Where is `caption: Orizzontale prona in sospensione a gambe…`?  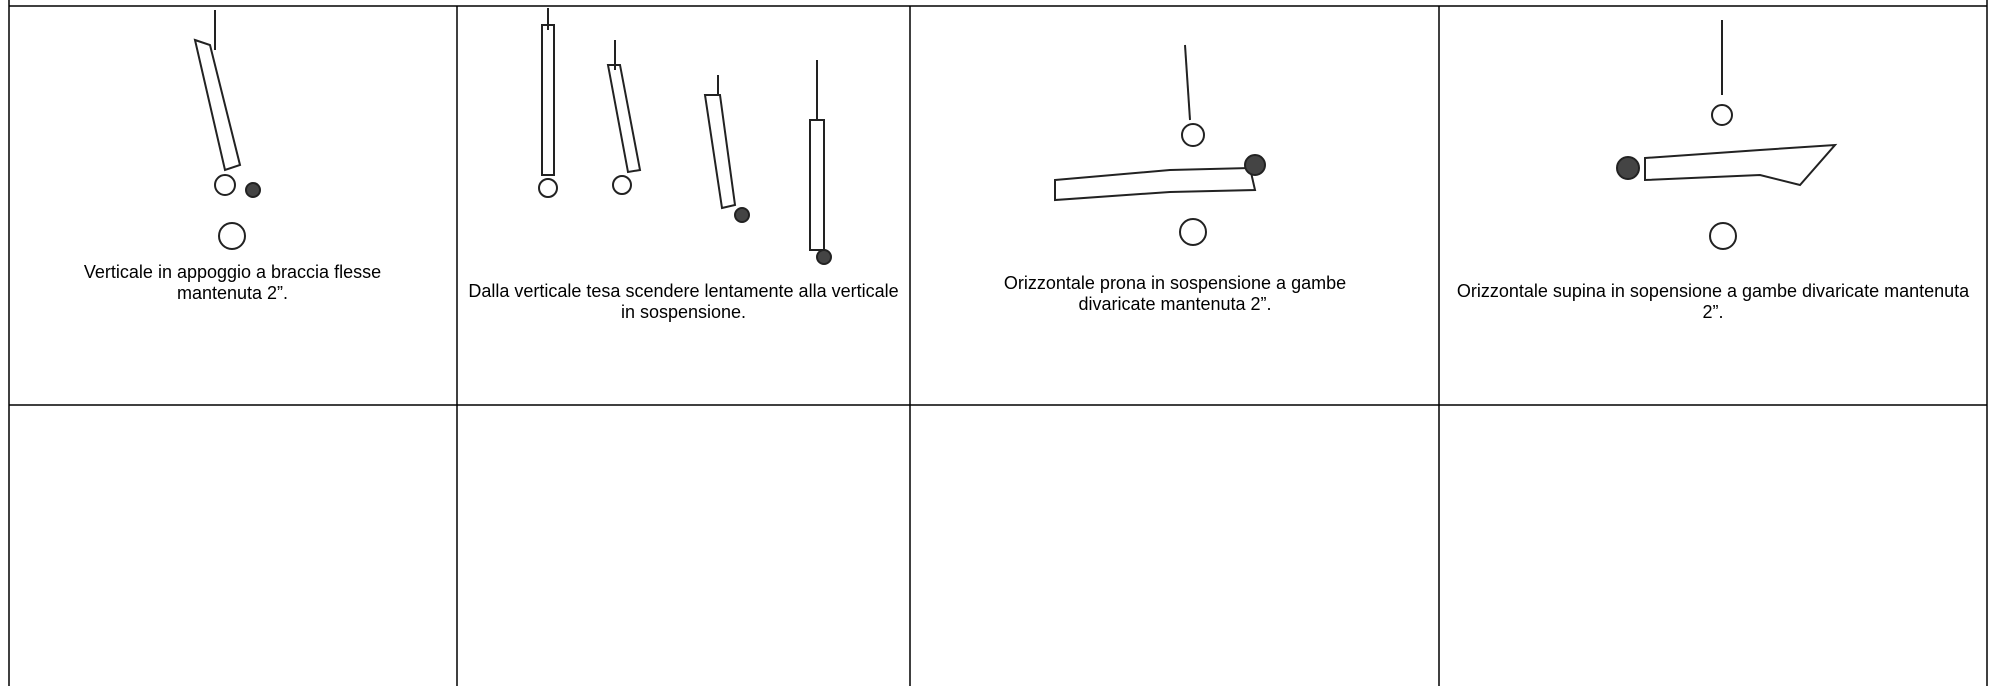
caption: Orizzontale prona in sospensione a gambe… is located at coordinates (1175, 293).